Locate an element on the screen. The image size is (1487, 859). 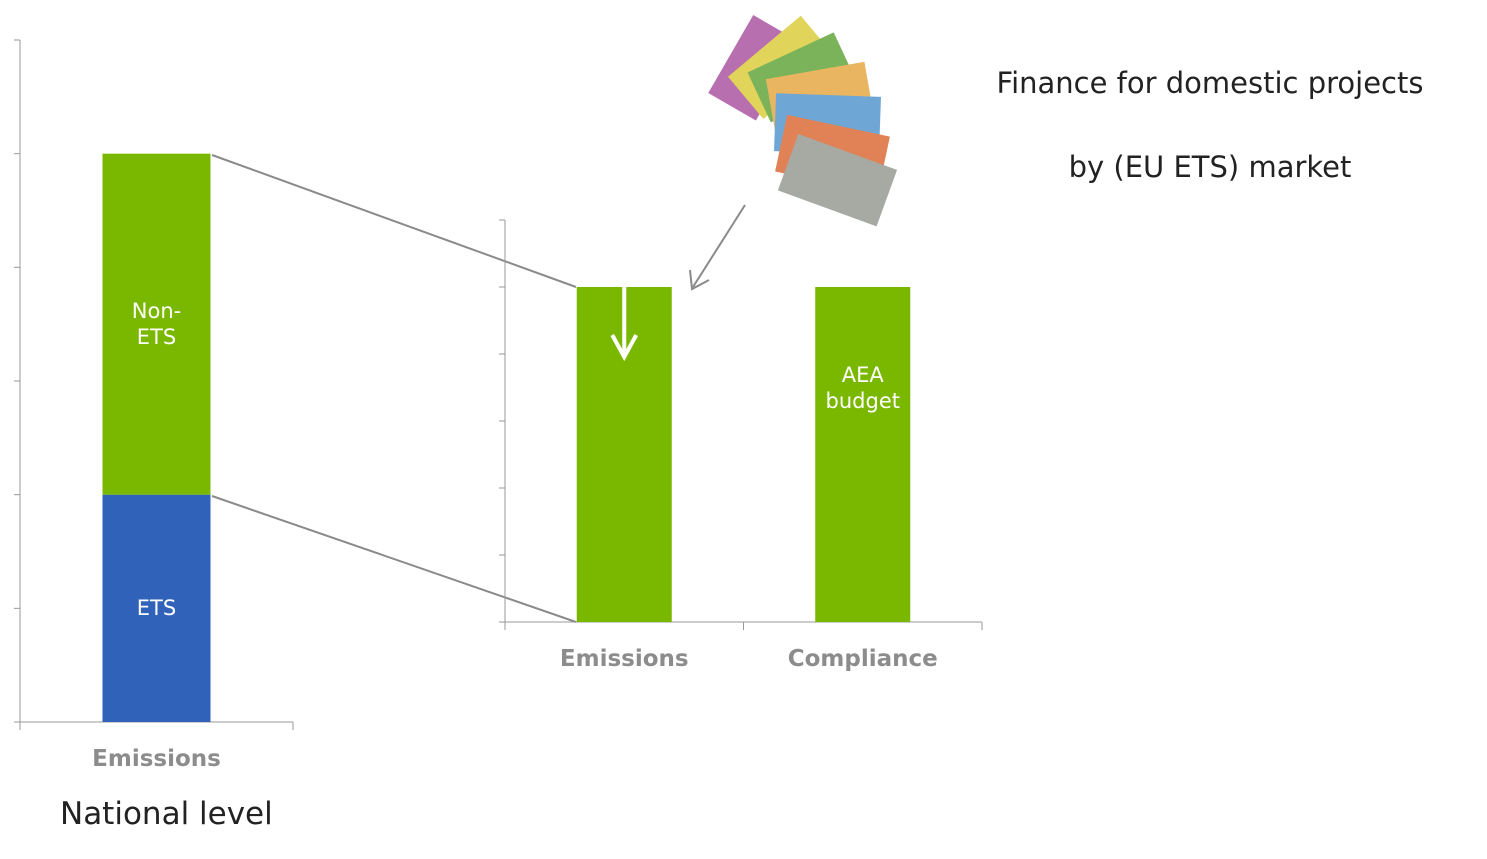
note-line: by (EU ETS) market is located at coordinates (1210, 167).